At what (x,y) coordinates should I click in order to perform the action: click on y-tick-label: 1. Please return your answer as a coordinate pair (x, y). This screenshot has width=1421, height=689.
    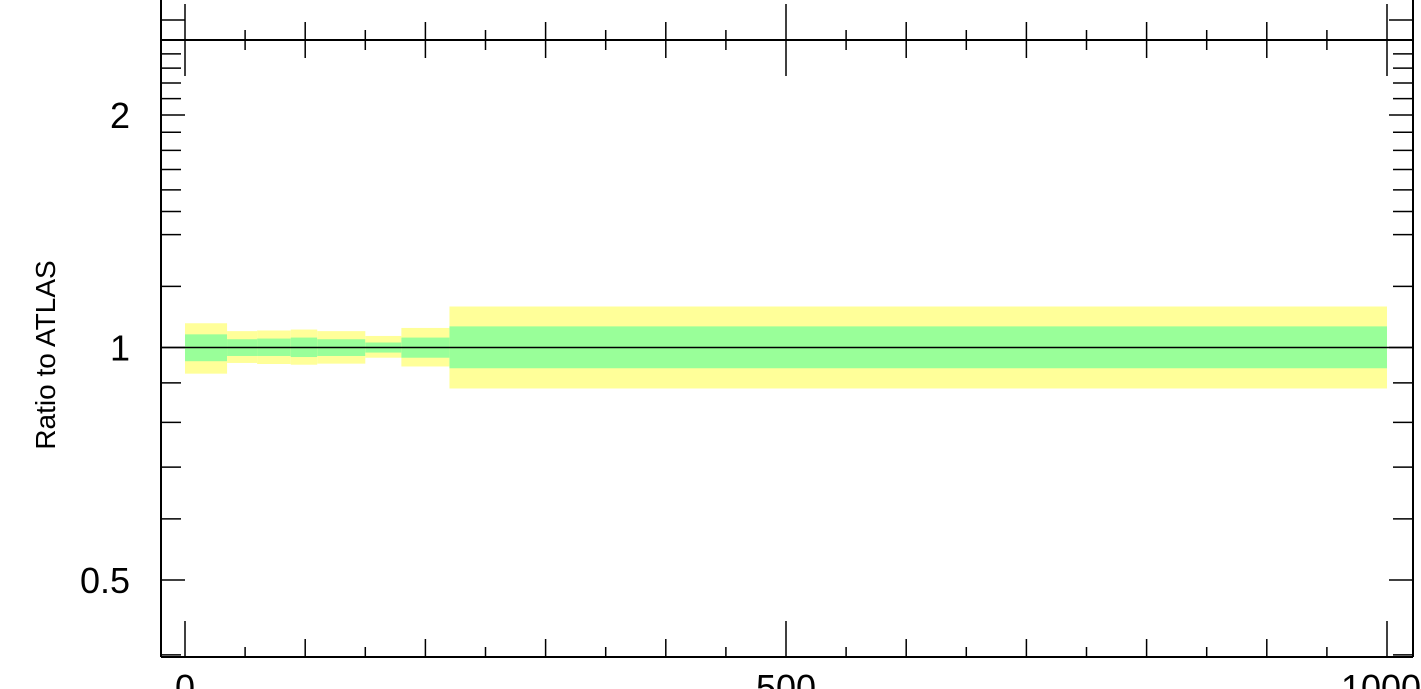
    Looking at the image, I should click on (120, 348).